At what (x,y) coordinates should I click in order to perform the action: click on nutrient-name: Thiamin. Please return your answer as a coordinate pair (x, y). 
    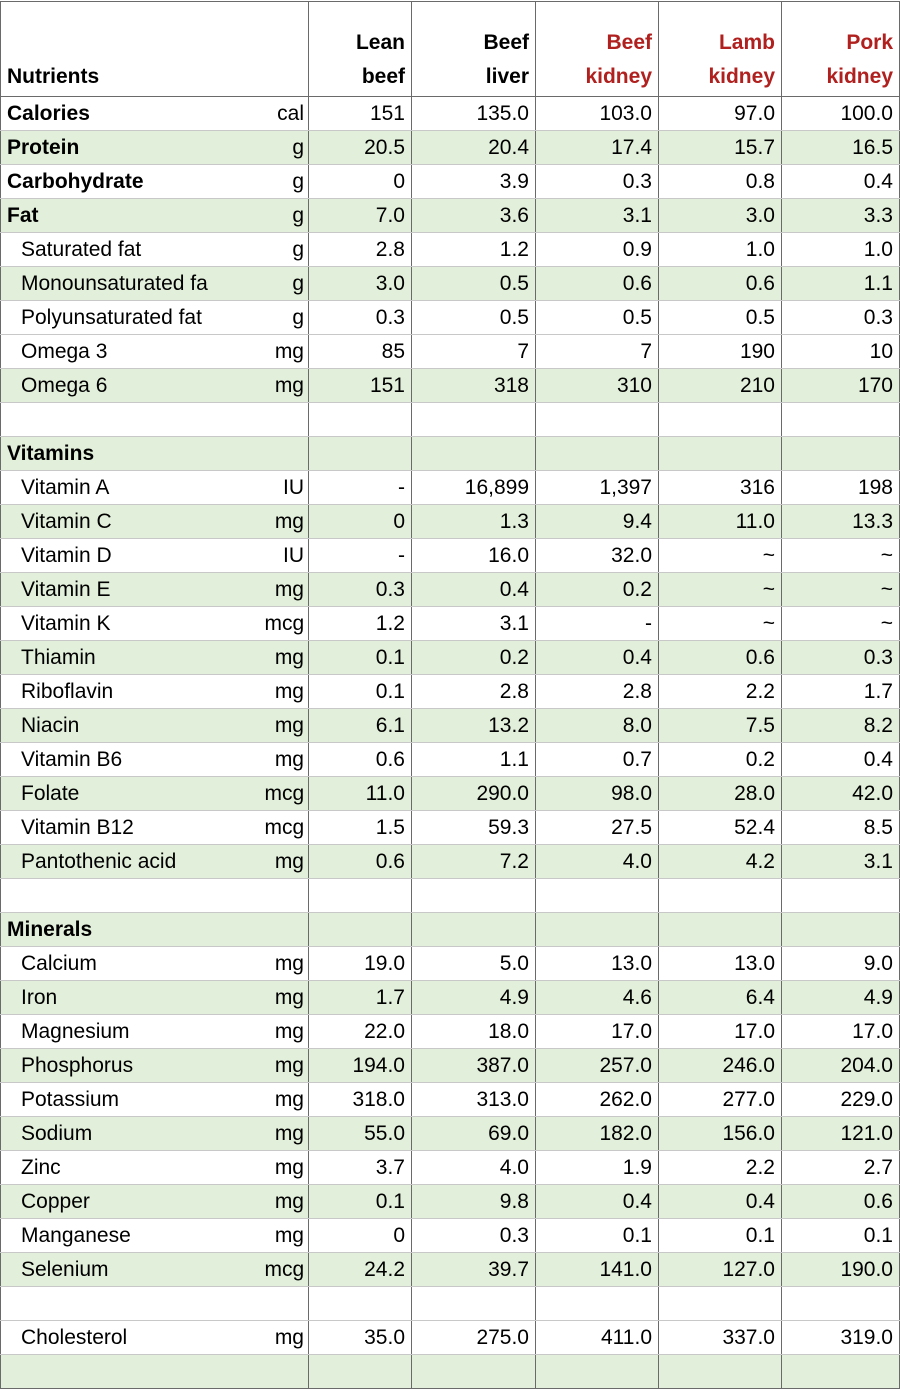
    Looking at the image, I should click on (129, 657).